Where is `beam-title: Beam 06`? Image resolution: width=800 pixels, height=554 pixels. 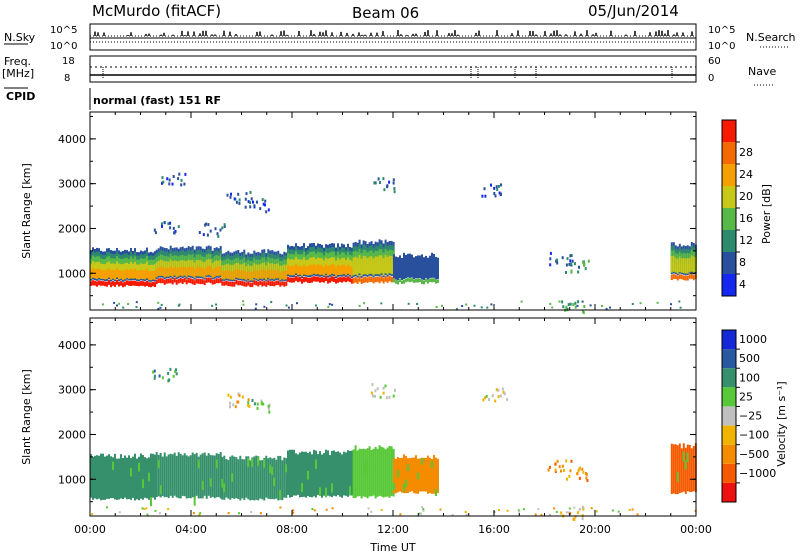 beam-title: Beam 06 is located at coordinates (385, 13).